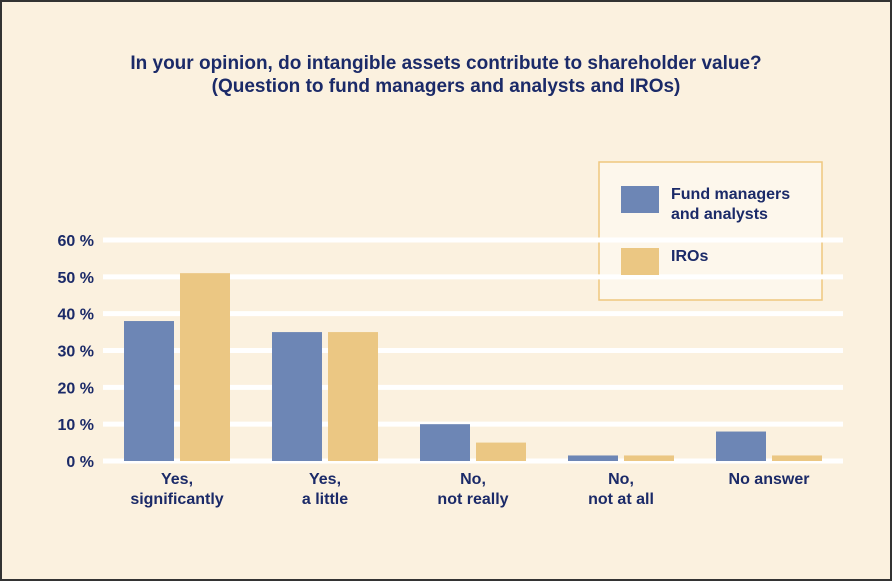 Image resolution: width=892 pixels, height=581 pixels. I want to click on x-tick-label: a little, so click(325, 499).